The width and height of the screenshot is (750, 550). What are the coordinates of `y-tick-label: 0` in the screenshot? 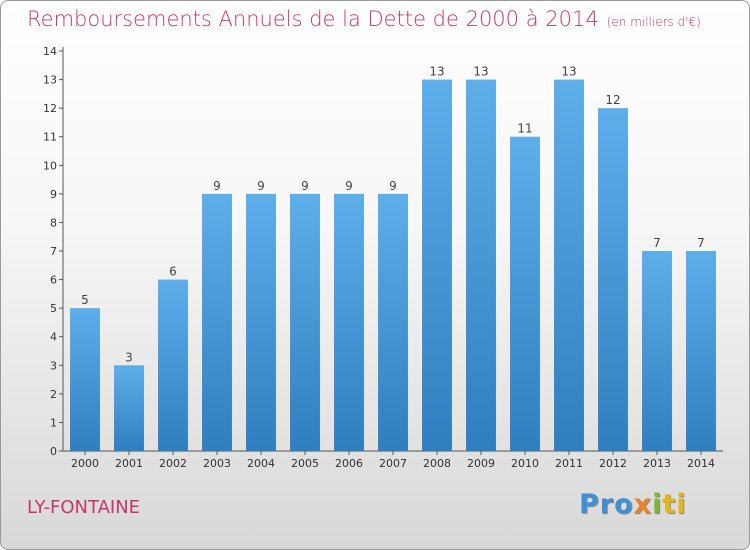 It's located at (53, 451).